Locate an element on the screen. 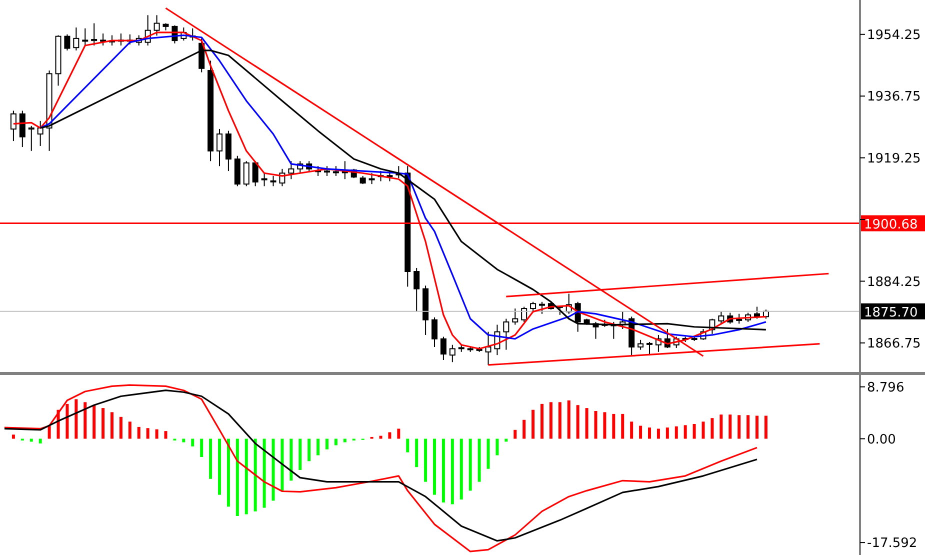 The width and height of the screenshot is (925, 555). y-tick-label: 1866.75 is located at coordinates (894, 344).